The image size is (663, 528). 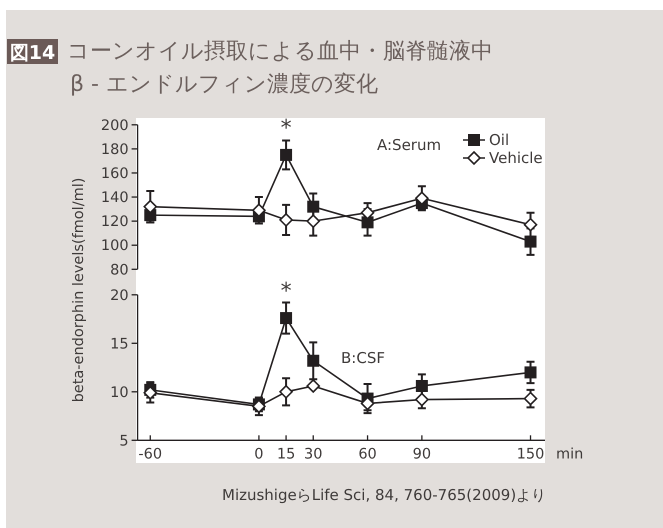 I want to click on legend-label: Vehicle, so click(x=516, y=158).